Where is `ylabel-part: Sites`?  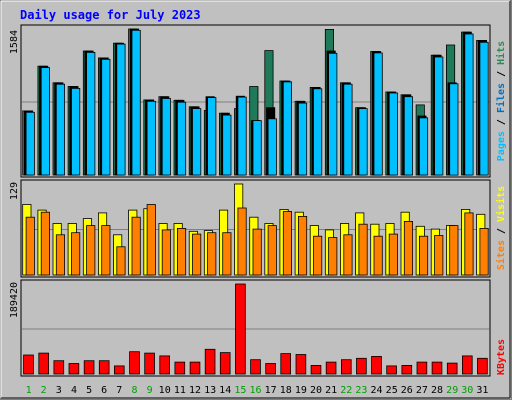
ylabel-part: Sites is located at coordinates (501, 255).